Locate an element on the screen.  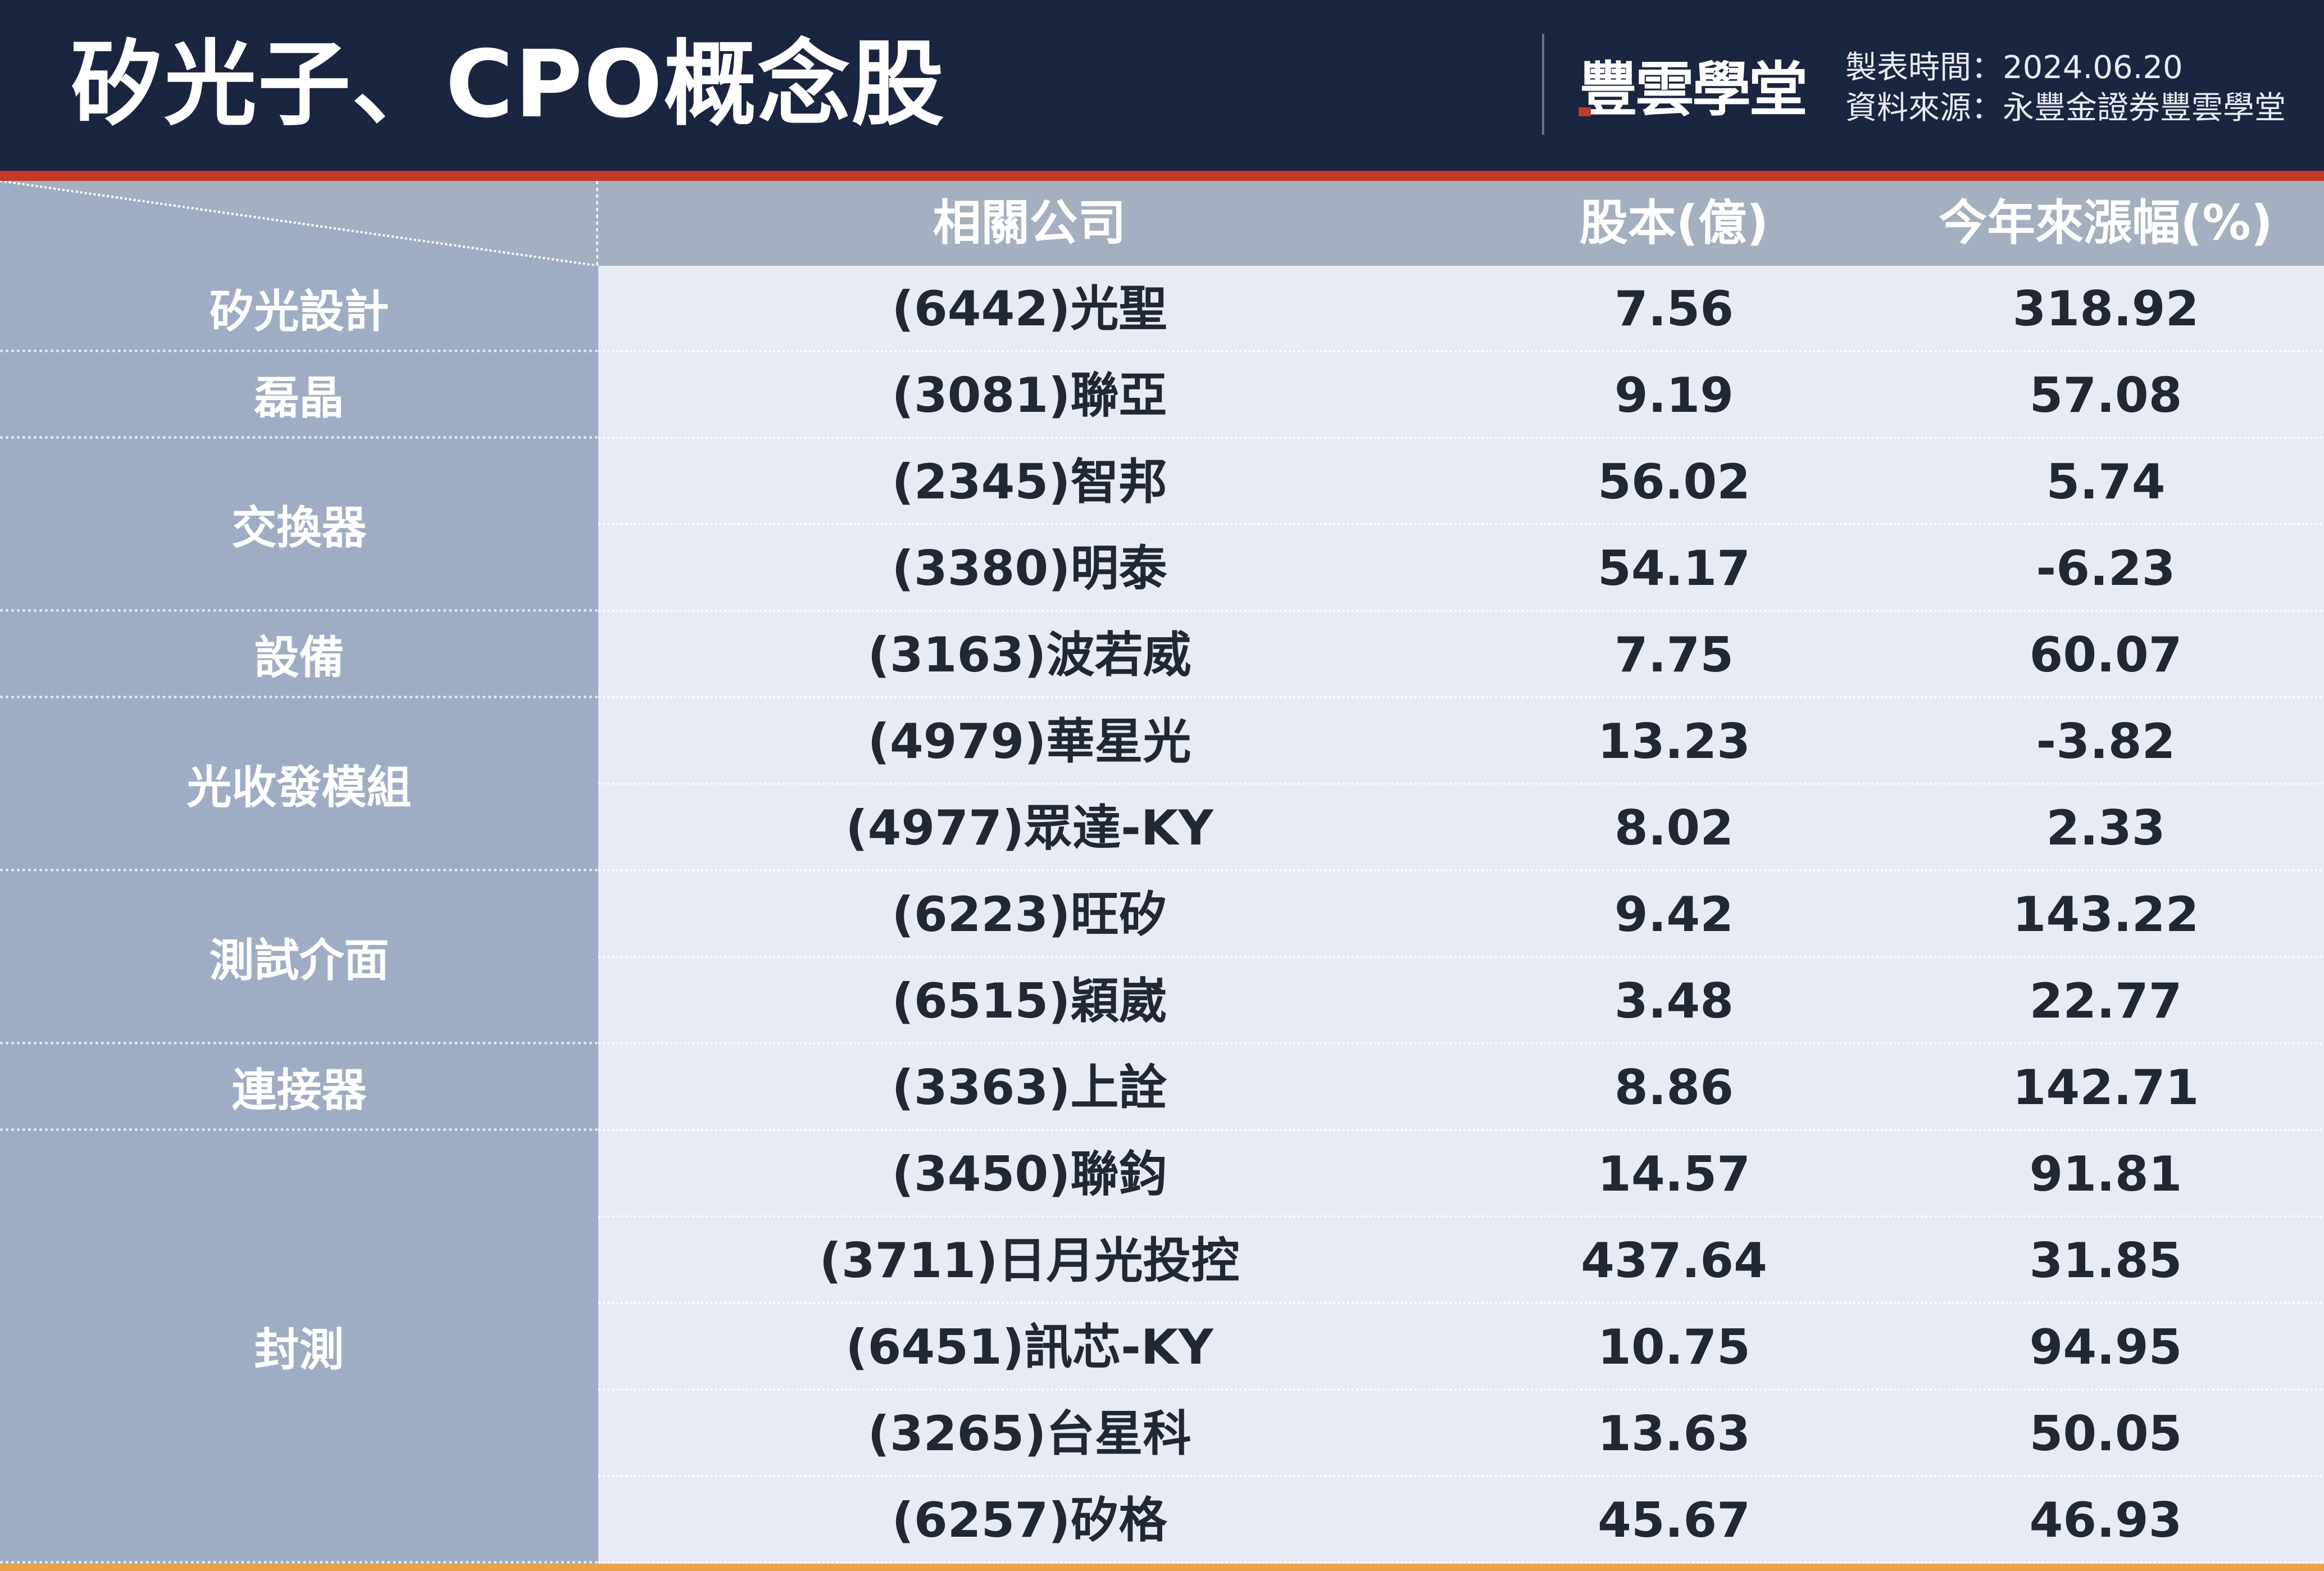
column-header-capital: 股本(億) is located at coordinates (1674, 223).